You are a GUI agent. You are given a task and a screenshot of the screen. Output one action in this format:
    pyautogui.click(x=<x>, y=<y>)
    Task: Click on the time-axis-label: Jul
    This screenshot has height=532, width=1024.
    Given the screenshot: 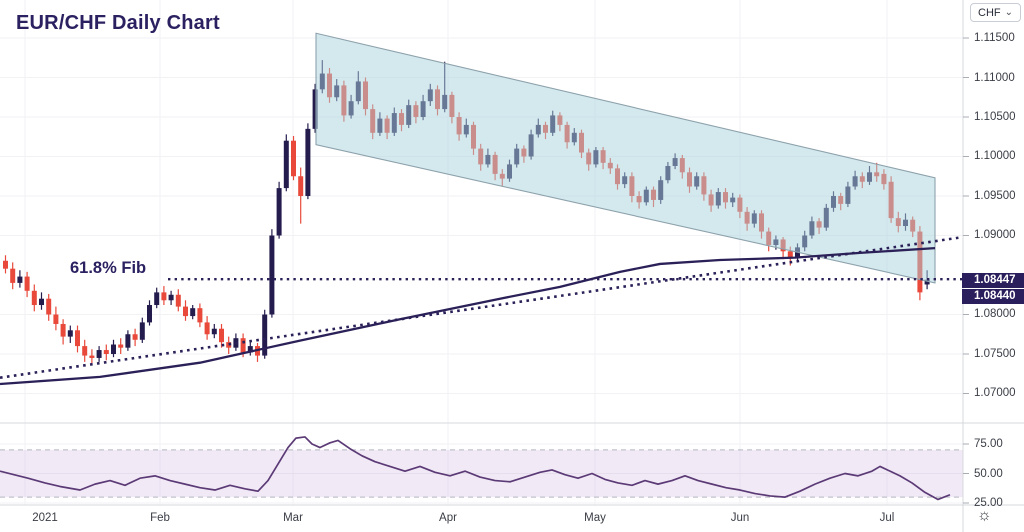 What is the action you would take?
    pyautogui.click(x=887, y=518)
    